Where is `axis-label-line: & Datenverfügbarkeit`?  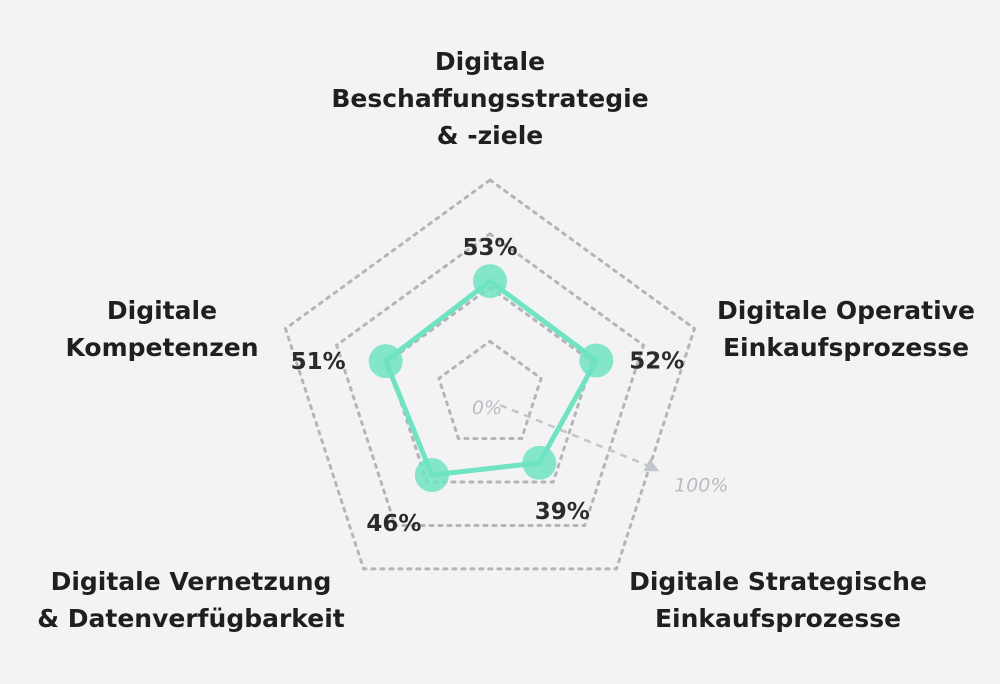 axis-label-line: & Datenverfügbarkeit is located at coordinates (191, 618).